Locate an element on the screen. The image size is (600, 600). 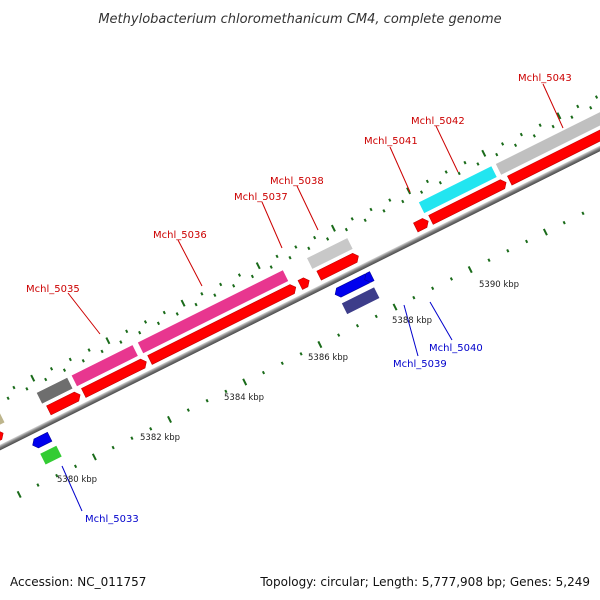
gene-label-mchl-5039: Mchl_5039 is located at coordinates (420, 364).